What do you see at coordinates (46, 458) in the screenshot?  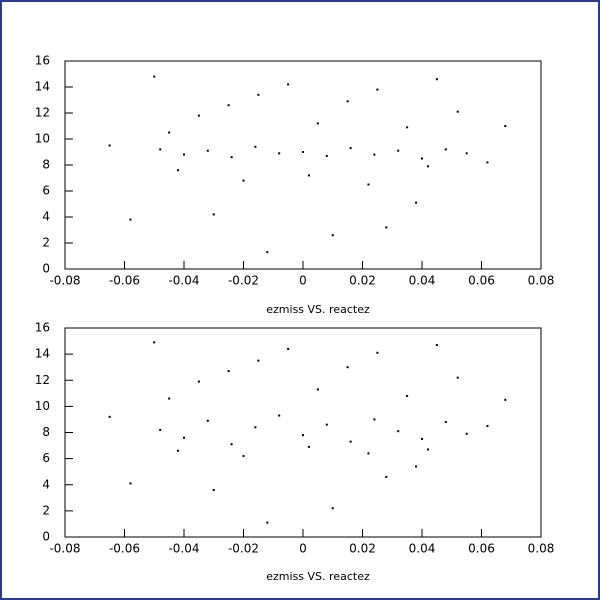 I see `y-tick-label: 6` at bounding box center [46, 458].